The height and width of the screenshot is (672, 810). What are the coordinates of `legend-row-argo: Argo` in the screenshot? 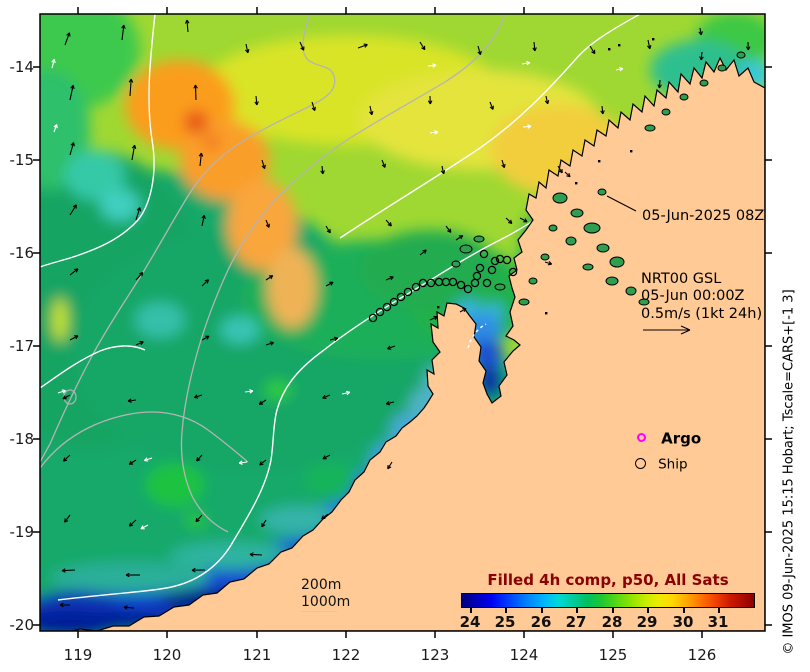 It's located at (668, 441).